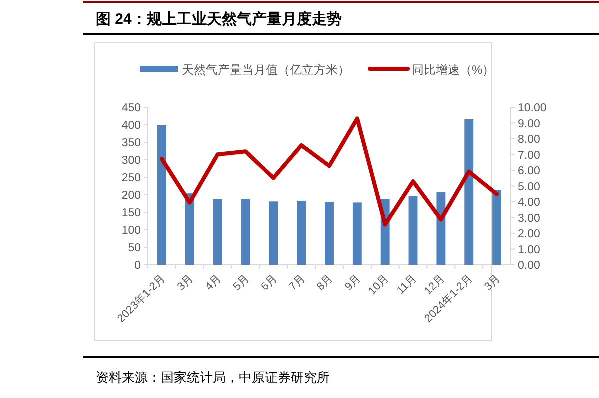 The width and height of the screenshot is (599, 398). I want to click on y-tick-label: 0, so click(137, 266).